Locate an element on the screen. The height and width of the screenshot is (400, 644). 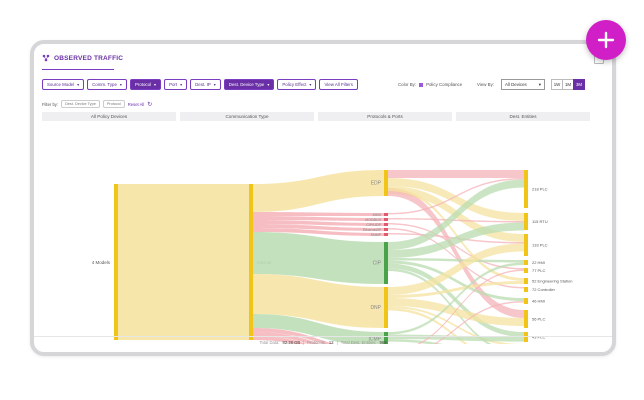
dropdown-port: Port ▾ is located at coordinates (176, 84).